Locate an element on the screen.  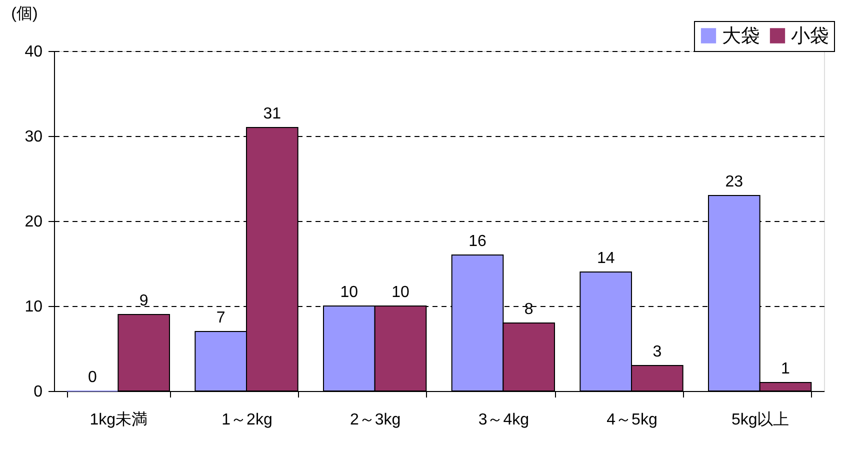
legend-label: 小袋 is located at coordinates (810, 36).